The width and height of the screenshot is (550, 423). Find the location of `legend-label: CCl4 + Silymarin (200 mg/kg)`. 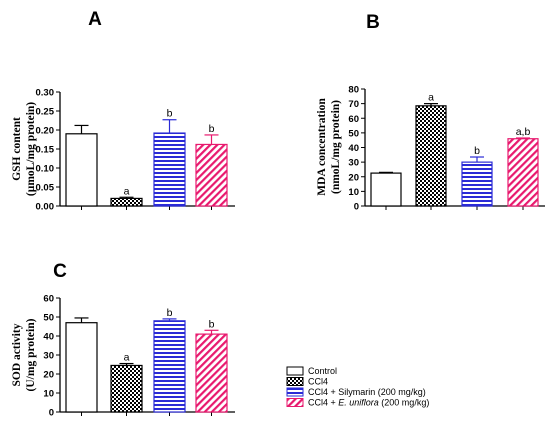

legend-label: CCl4 + Silymarin (200 mg/kg) is located at coordinates (367, 392).